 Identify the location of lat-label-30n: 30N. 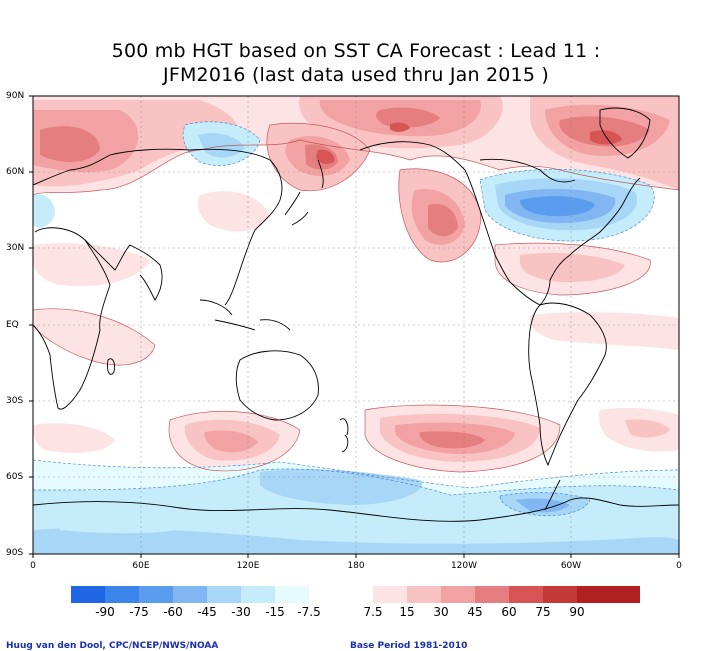
(15, 248).